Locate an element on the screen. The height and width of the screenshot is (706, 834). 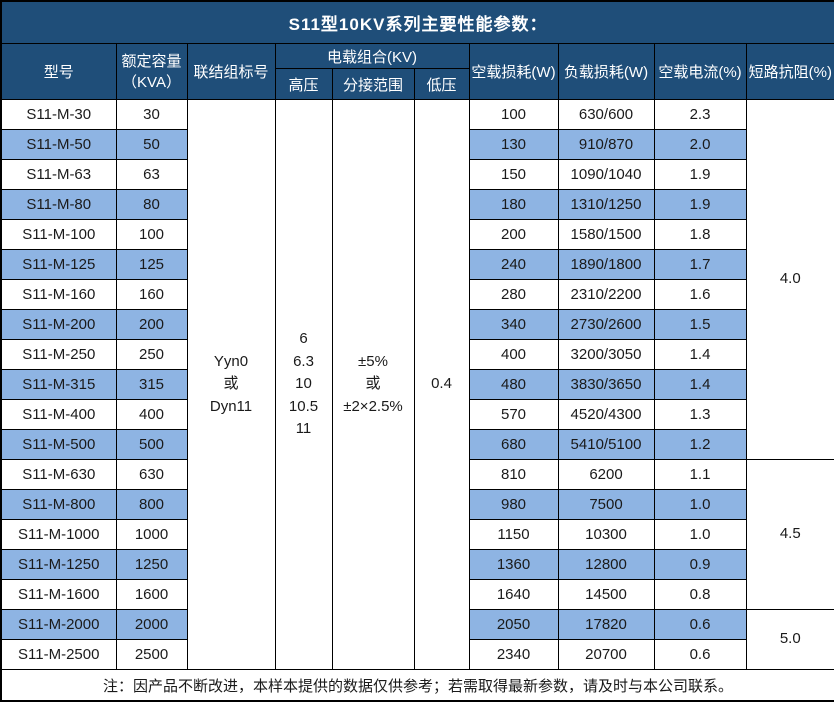
kva-cell: 125 is located at coordinates (151, 264).